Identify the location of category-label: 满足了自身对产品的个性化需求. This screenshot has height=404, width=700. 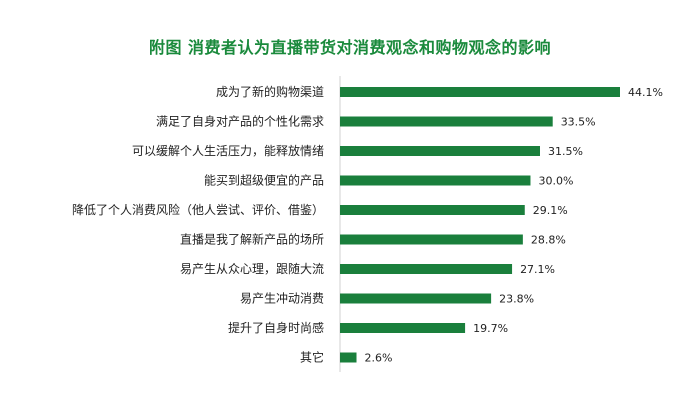
(240, 121).